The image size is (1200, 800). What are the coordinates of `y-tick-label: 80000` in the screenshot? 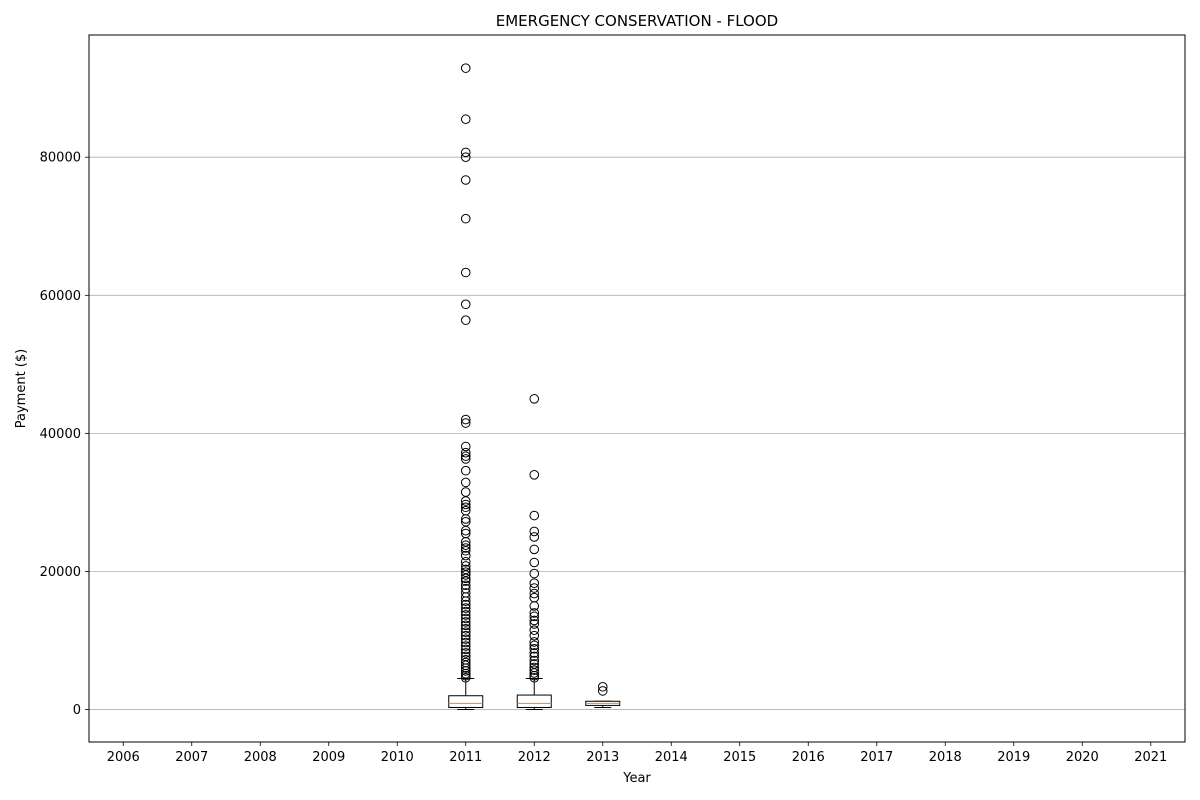 It's located at (60, 158).